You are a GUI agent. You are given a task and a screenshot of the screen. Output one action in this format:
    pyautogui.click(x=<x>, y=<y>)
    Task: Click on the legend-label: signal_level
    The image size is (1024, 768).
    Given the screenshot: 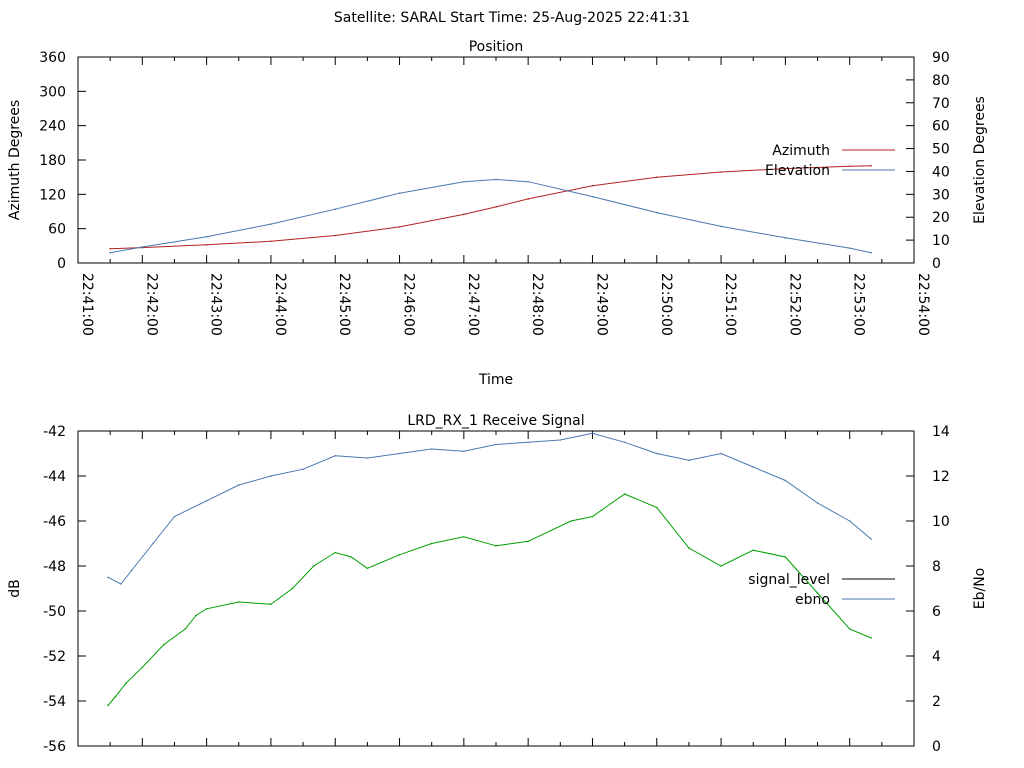 What is the action you would take?
    pyautogui.click(x=789, y=580)
    